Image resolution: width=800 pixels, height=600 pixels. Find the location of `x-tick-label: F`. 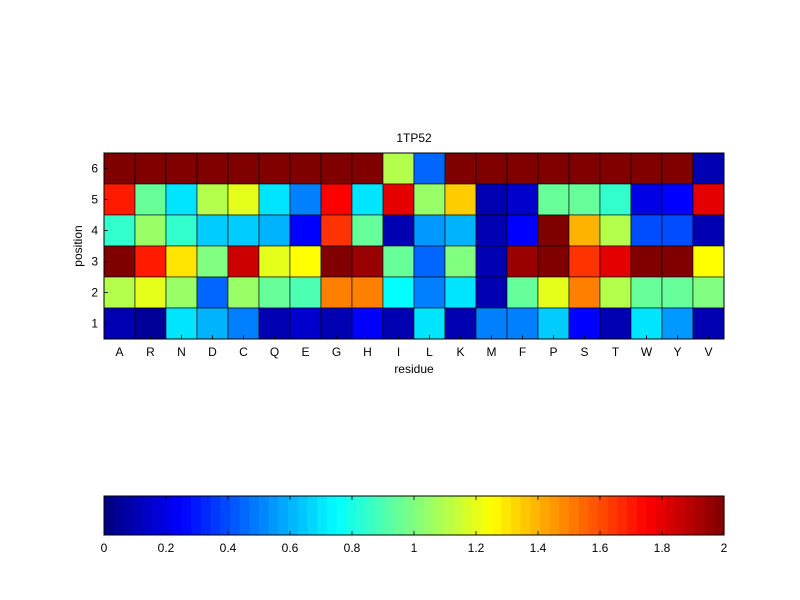

x-tick-label: F is located at coordinates (522, 352).